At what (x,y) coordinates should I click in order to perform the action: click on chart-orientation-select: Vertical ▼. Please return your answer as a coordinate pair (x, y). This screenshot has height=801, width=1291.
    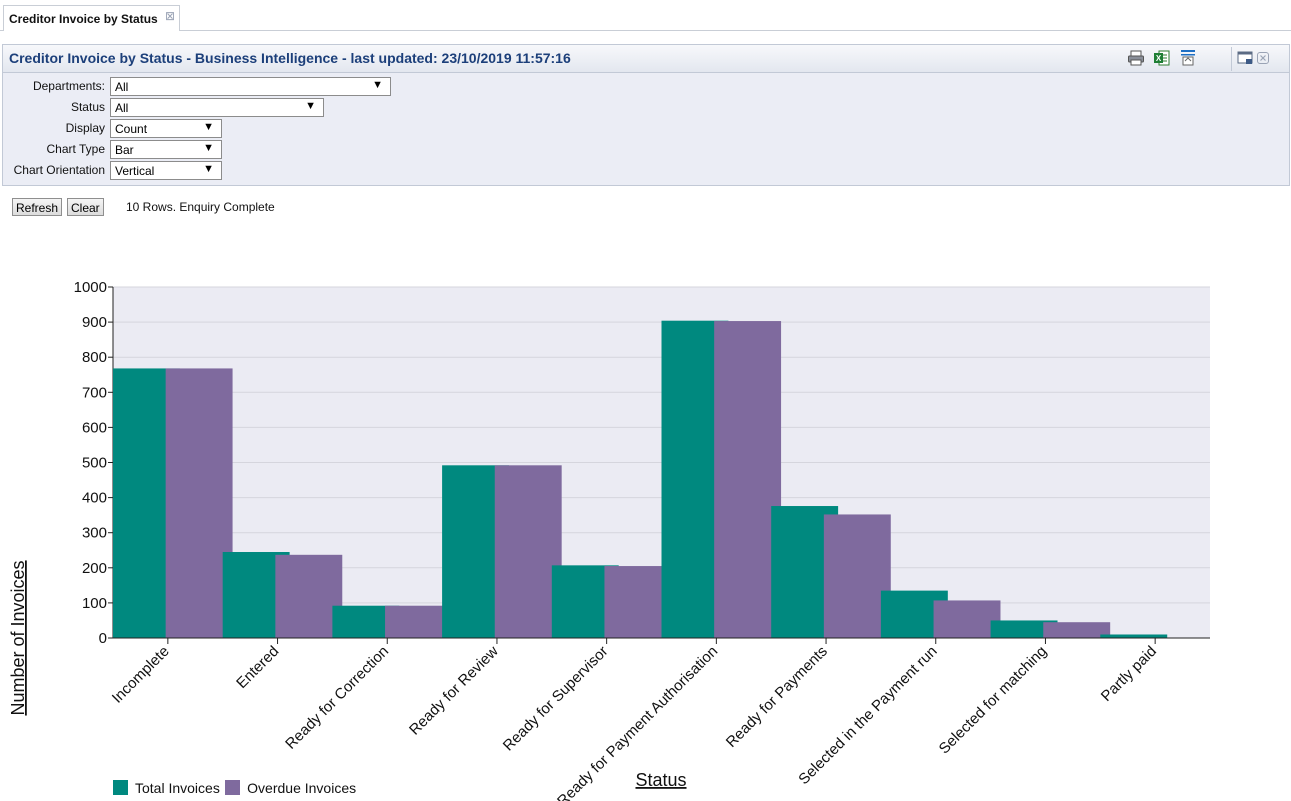
    Looking at the image, I should click on (166, 170).